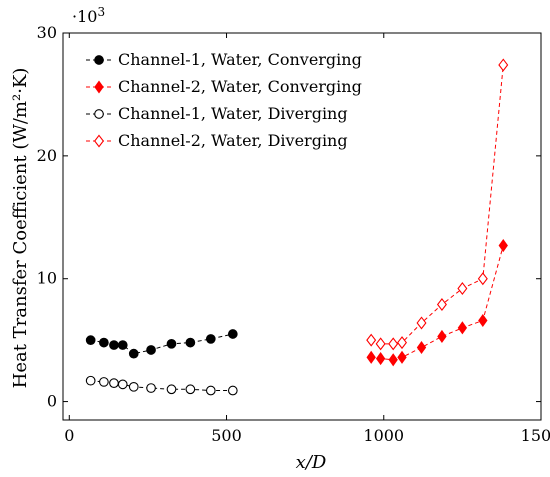 The height and width of the screenshot is (477, 550). Describe the element at coordinates (47, 278) in the screenshot. I see `y-tick-label: 10` at that location.